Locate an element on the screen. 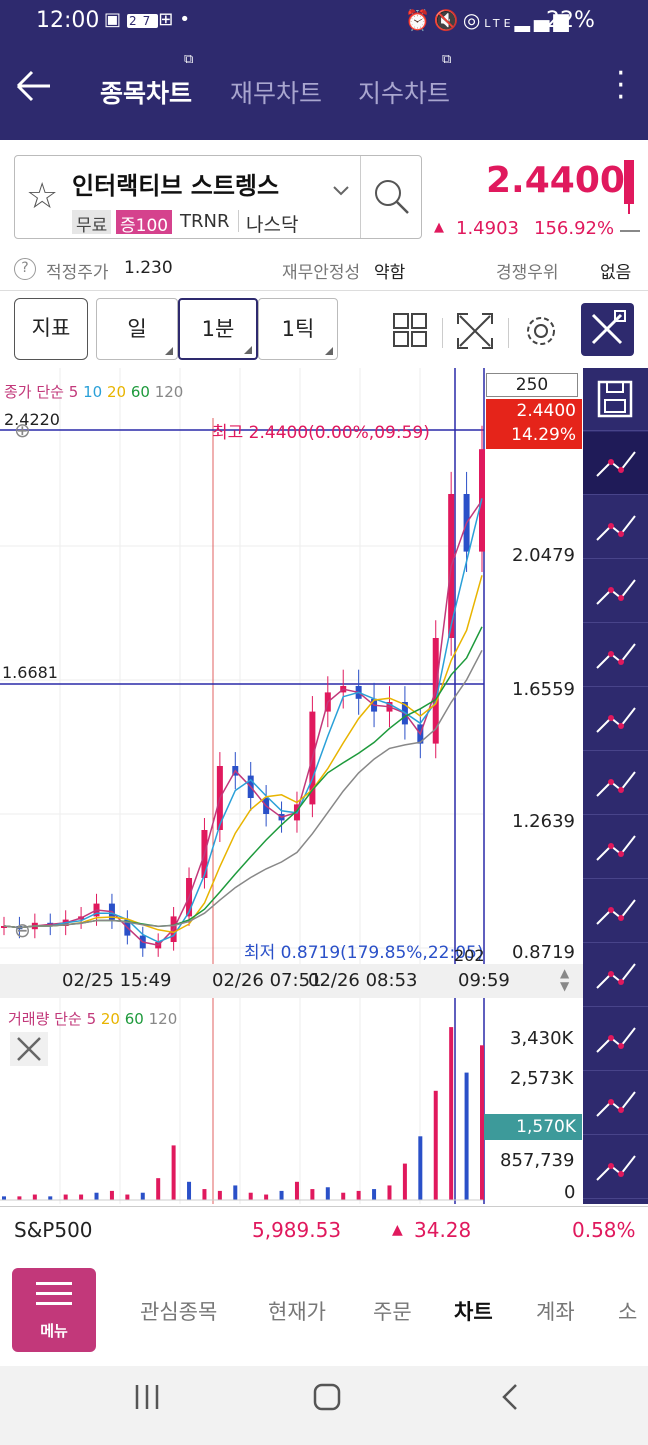 This screenshot has width=648, height=1445. nav-order: 주문 is located at coordinates (392, 1312).